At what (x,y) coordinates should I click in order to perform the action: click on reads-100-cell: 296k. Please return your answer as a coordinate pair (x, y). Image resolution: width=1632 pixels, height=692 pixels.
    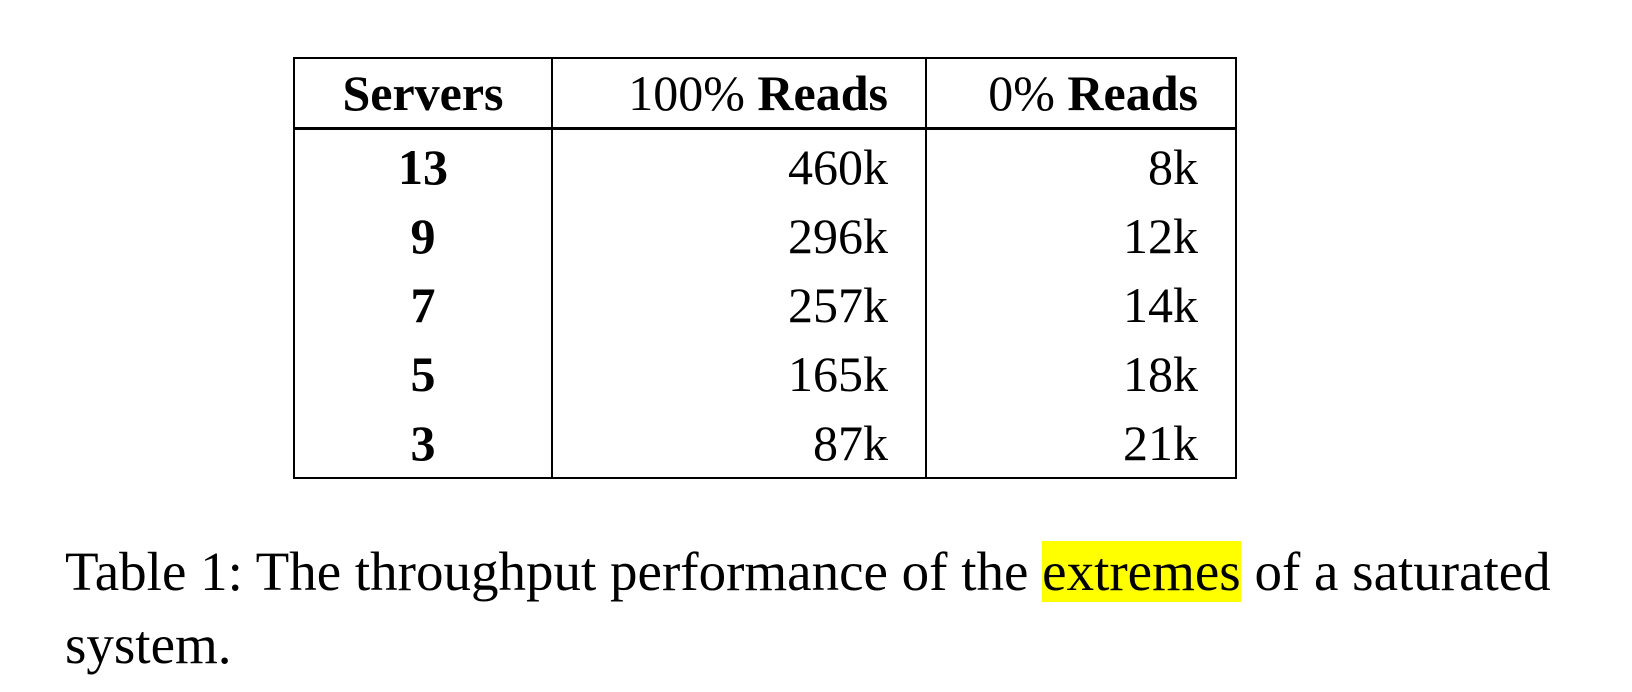
    Looking at the image, I should click on (739, 235).